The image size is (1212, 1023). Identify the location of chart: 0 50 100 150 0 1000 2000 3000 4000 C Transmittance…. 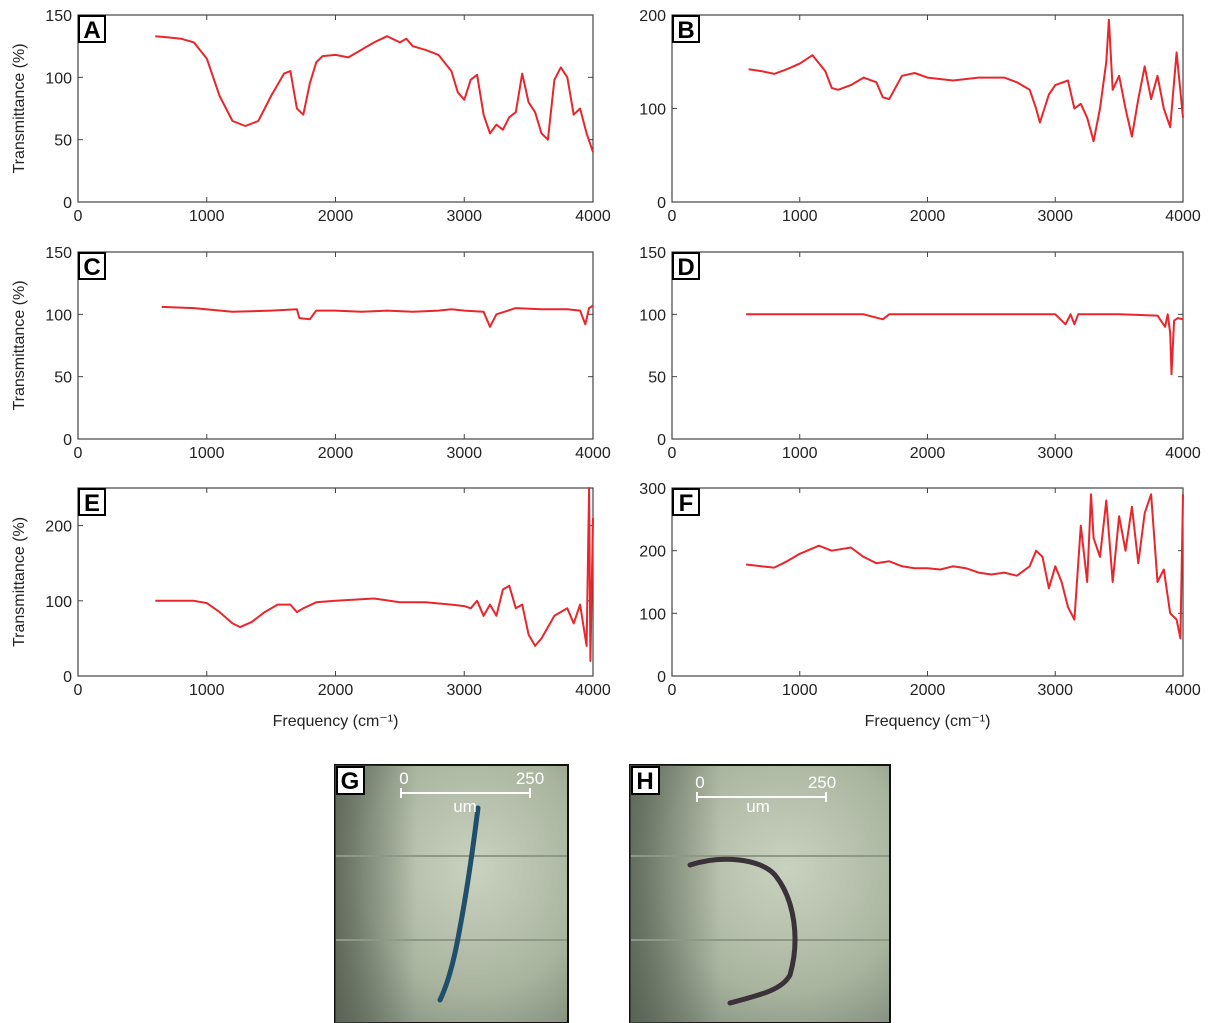
(311, 353).